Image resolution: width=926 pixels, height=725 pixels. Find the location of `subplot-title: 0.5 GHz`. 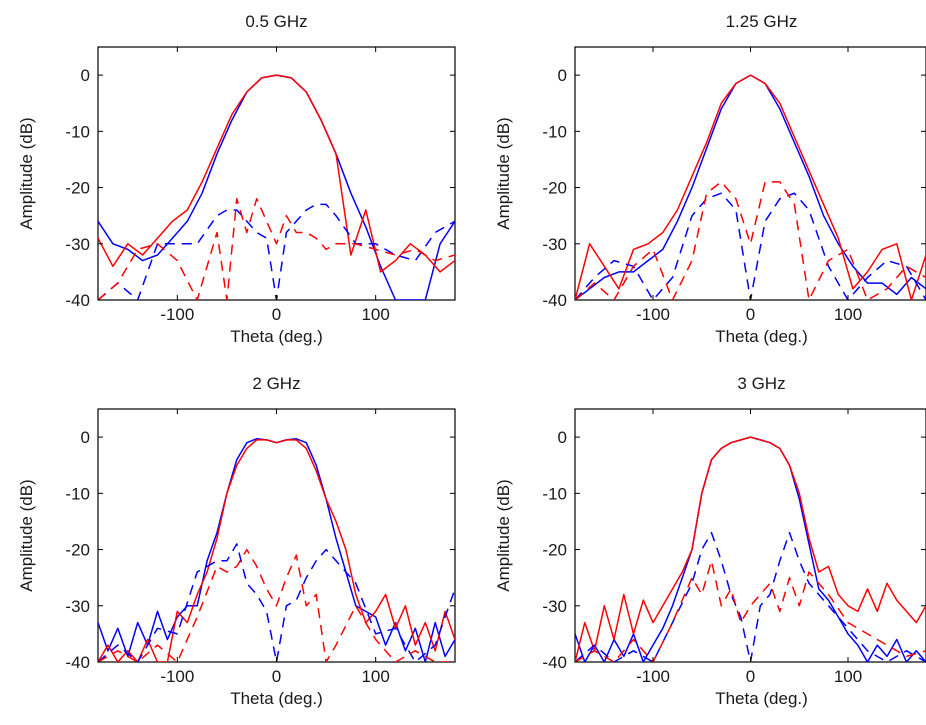

subplot-title: 0.5 GHz is located at coordinates (276, 21).